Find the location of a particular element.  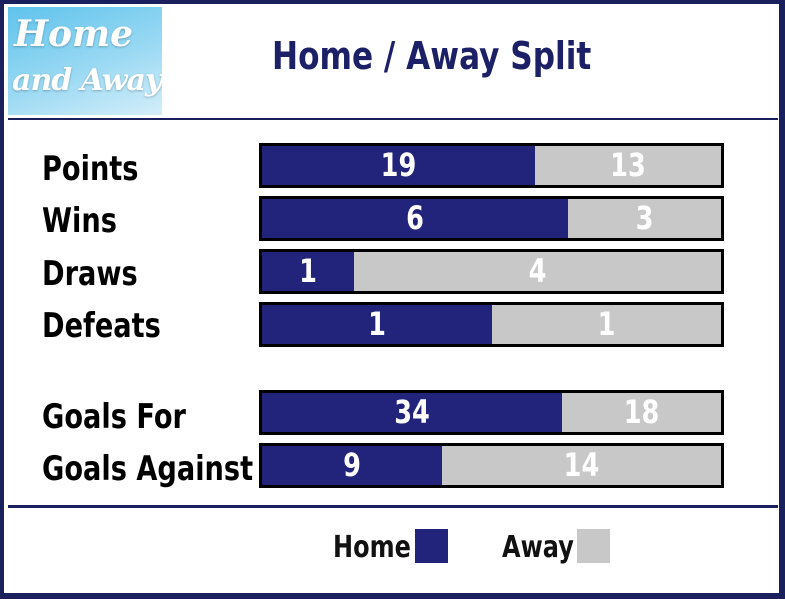

value-label-home-wins: 6 is located at coordinates (415, 218).